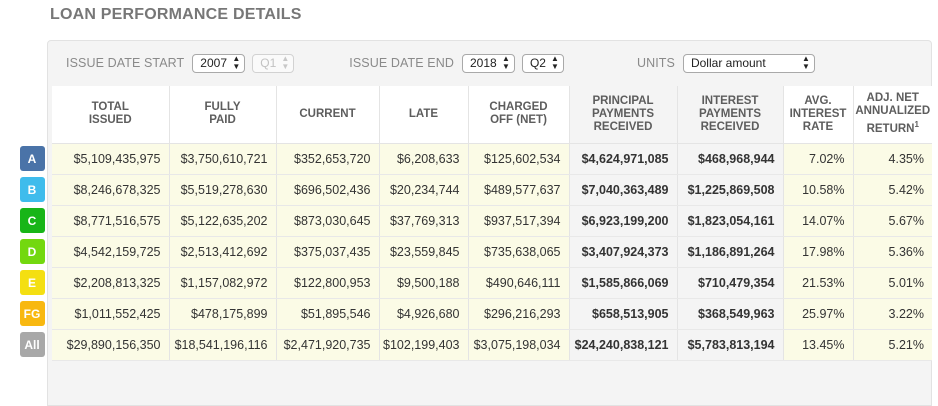 The height and width of the screenshot is (406, 938). I want to click on cell-rate: 7.02%, so click(818, 159).